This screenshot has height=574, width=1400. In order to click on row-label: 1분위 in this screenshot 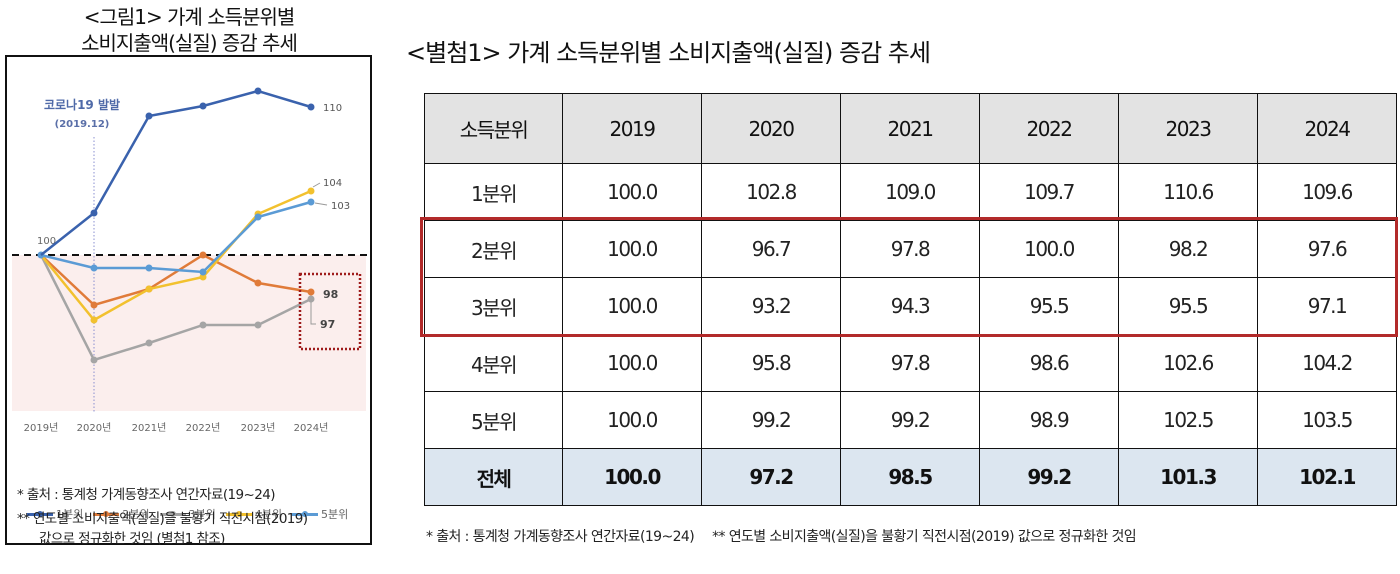, I will do `click(493, 192)`.